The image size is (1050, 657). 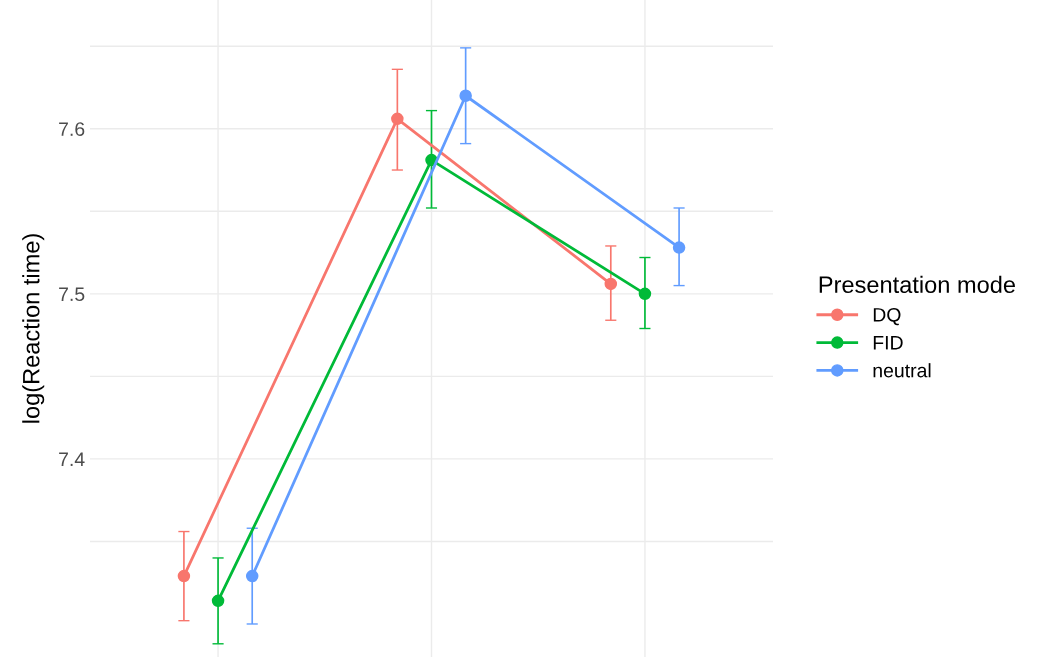 What do you see at coordinates (72, 294) in the screenshot?
I see `y-tick-label: 7.5` at bounding box center [72, 294].